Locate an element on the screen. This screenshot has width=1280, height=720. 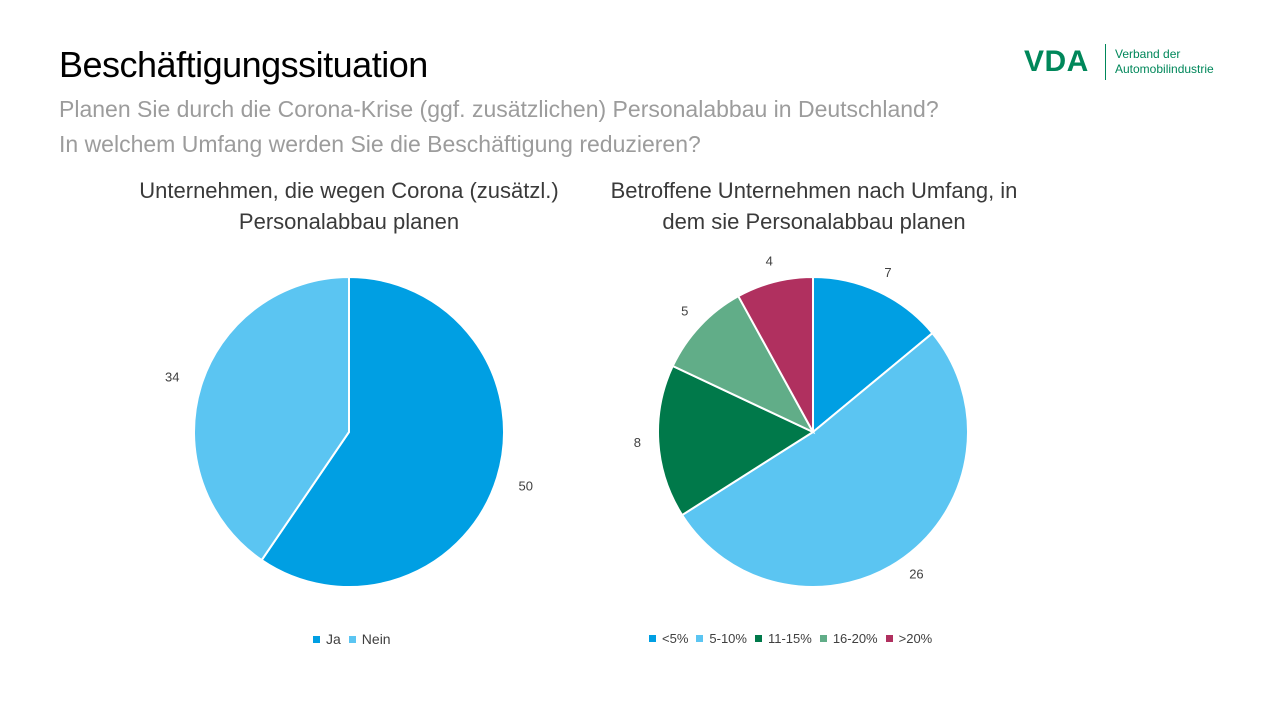
chart2-legend-swatch-5-10pct is located at coordinates (700, 638).